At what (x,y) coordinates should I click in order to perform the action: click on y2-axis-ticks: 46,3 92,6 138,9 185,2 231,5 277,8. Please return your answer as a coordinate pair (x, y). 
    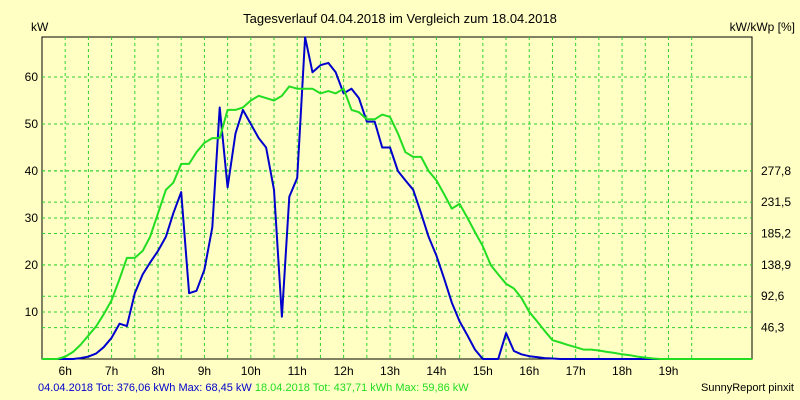
    Looking at the image, I should click on (776, 249).